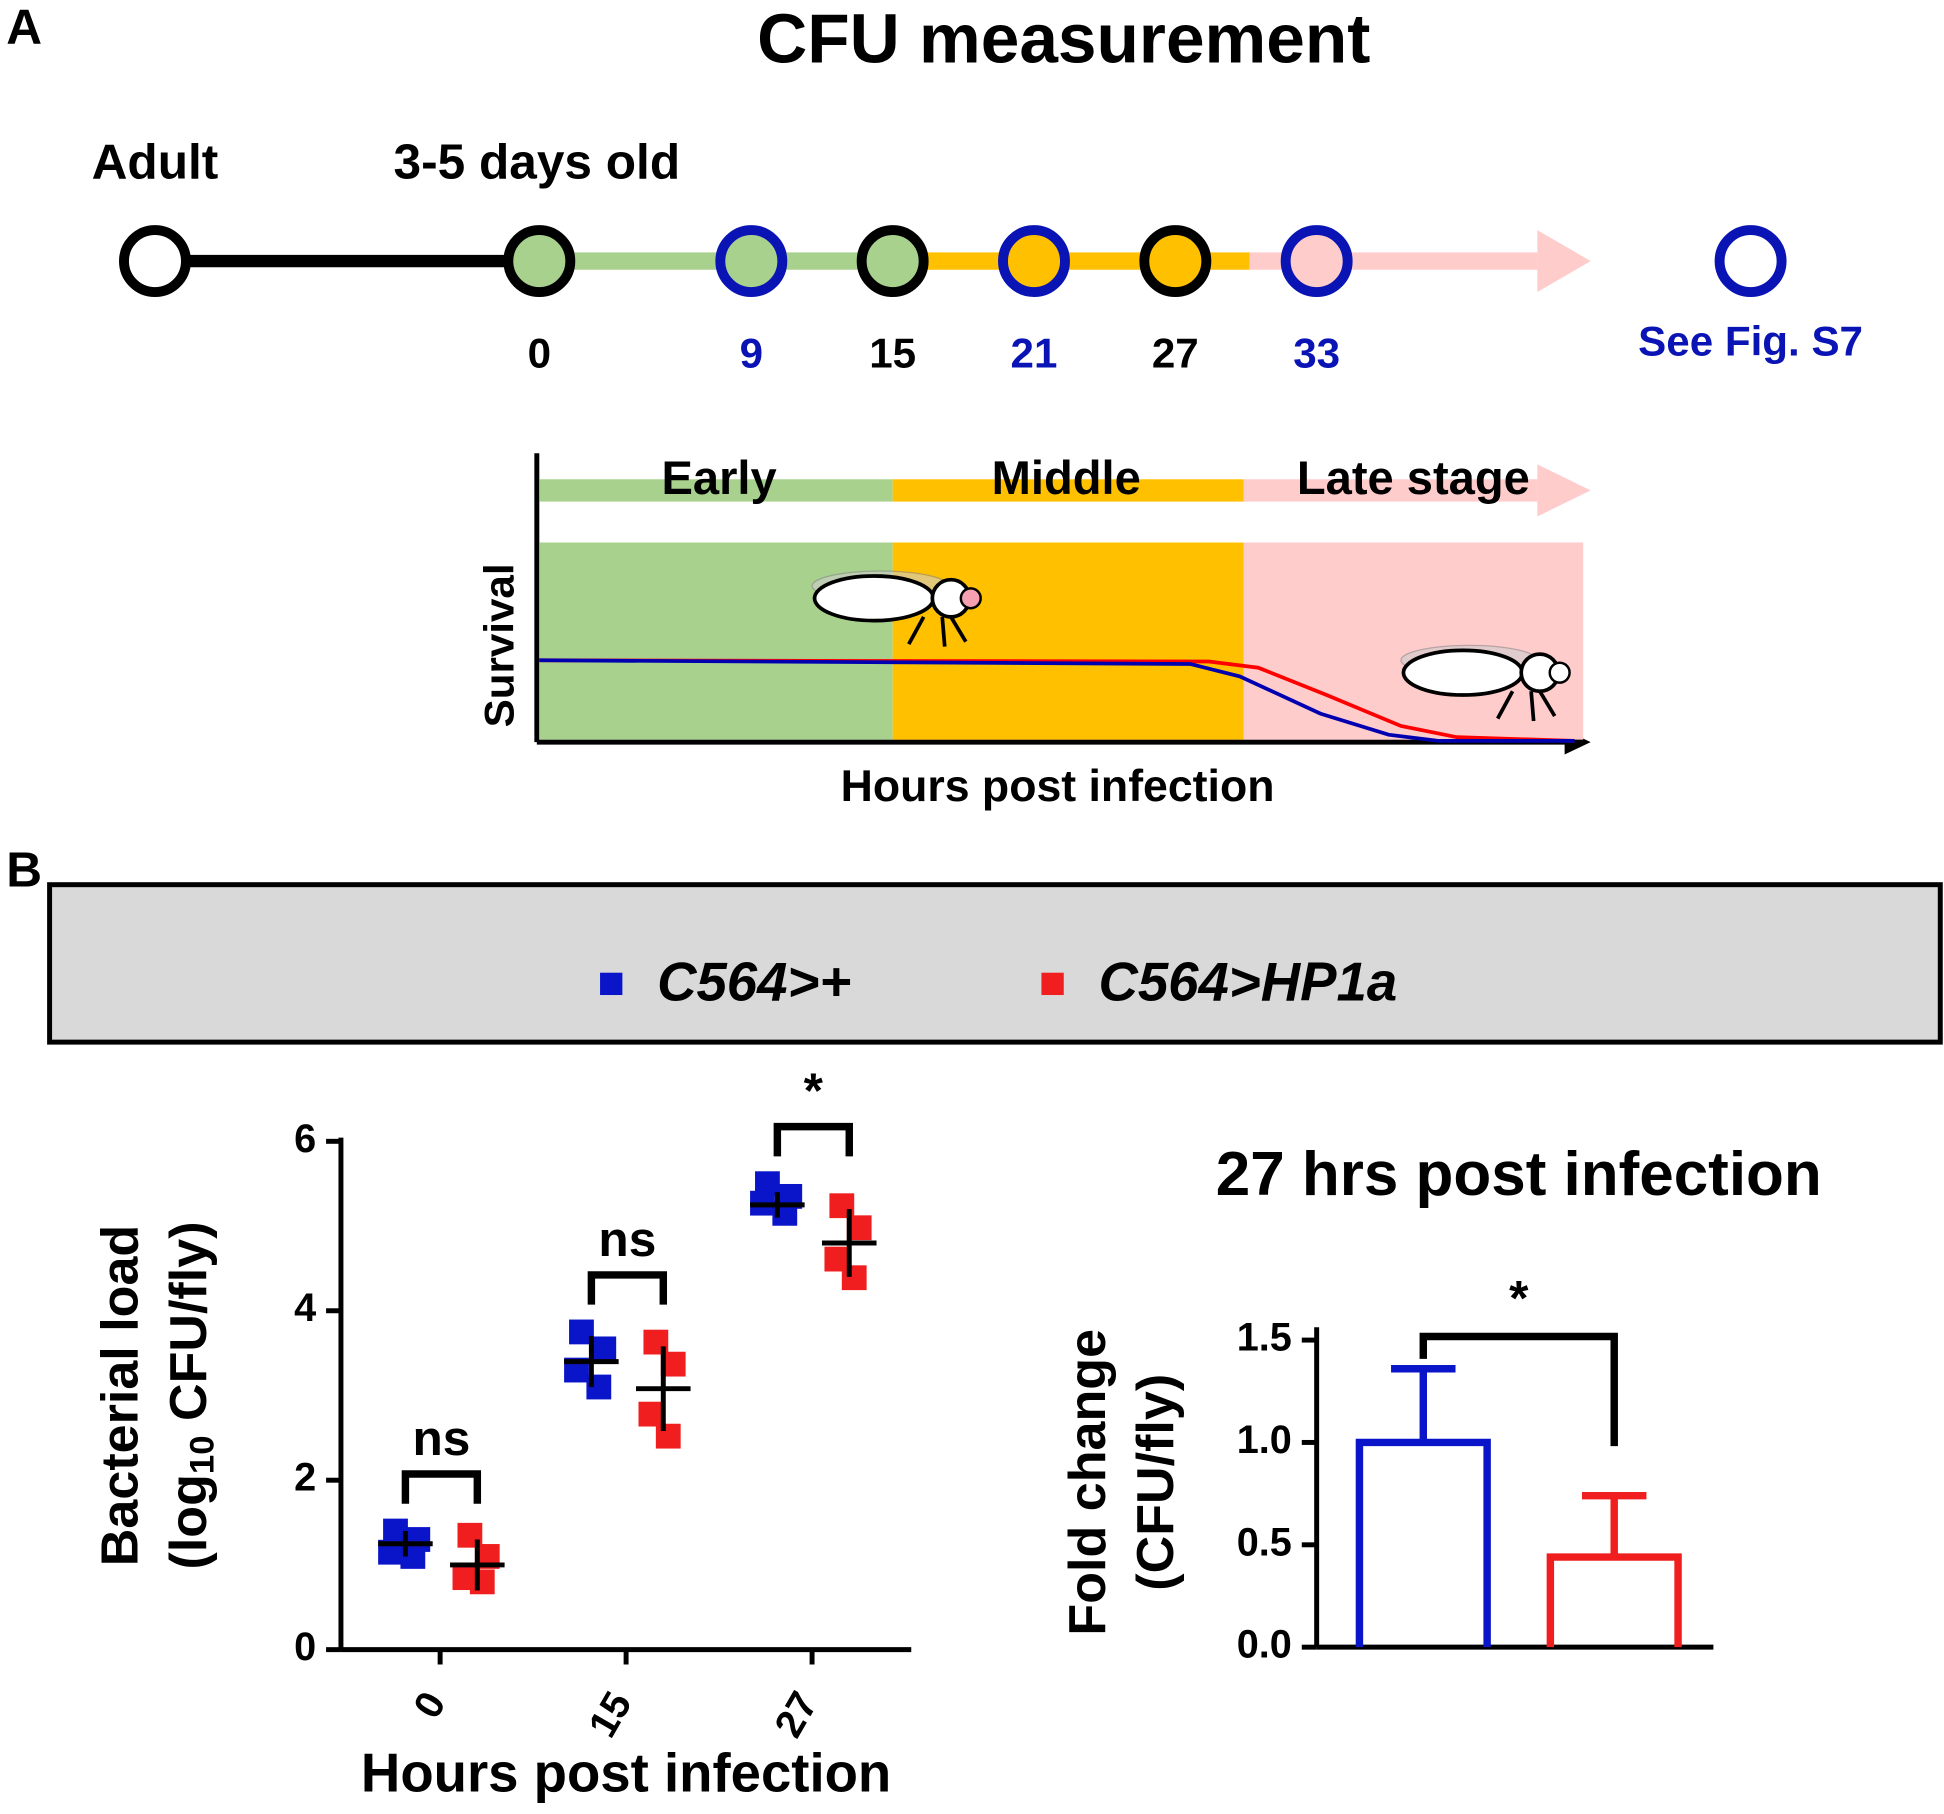 The image size is (1944, 1814). I want to click on timeline-label: 0, so click(539, 353).